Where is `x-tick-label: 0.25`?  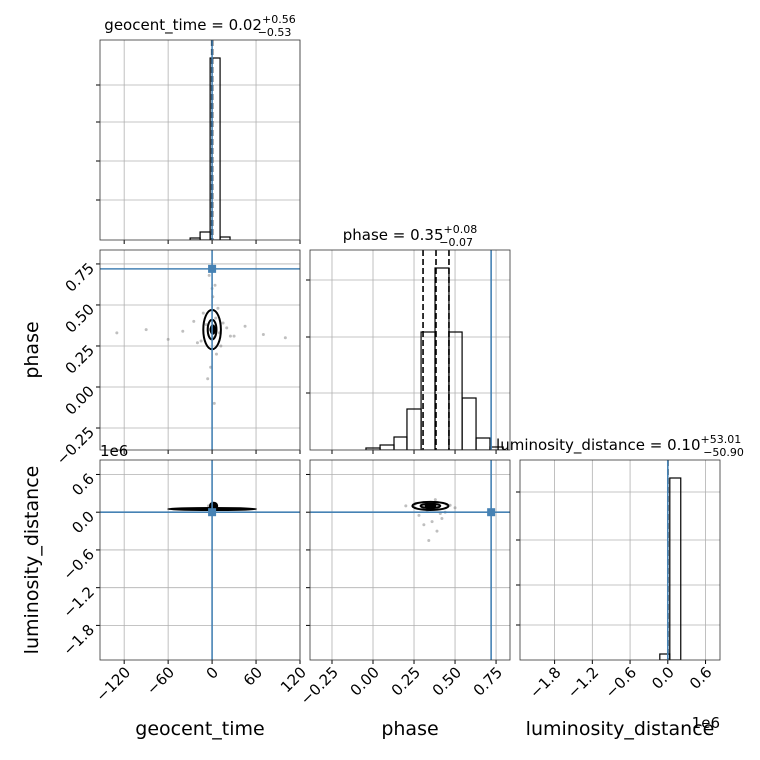 x-tick-label: 0.25 is located at coordinates (406, 681).